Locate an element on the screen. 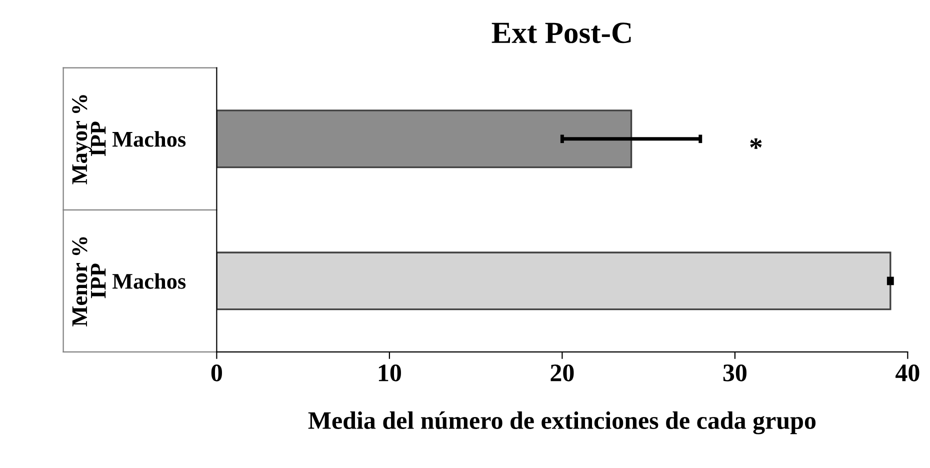  text: Menor % IPP is located at coordinates (89, 281).